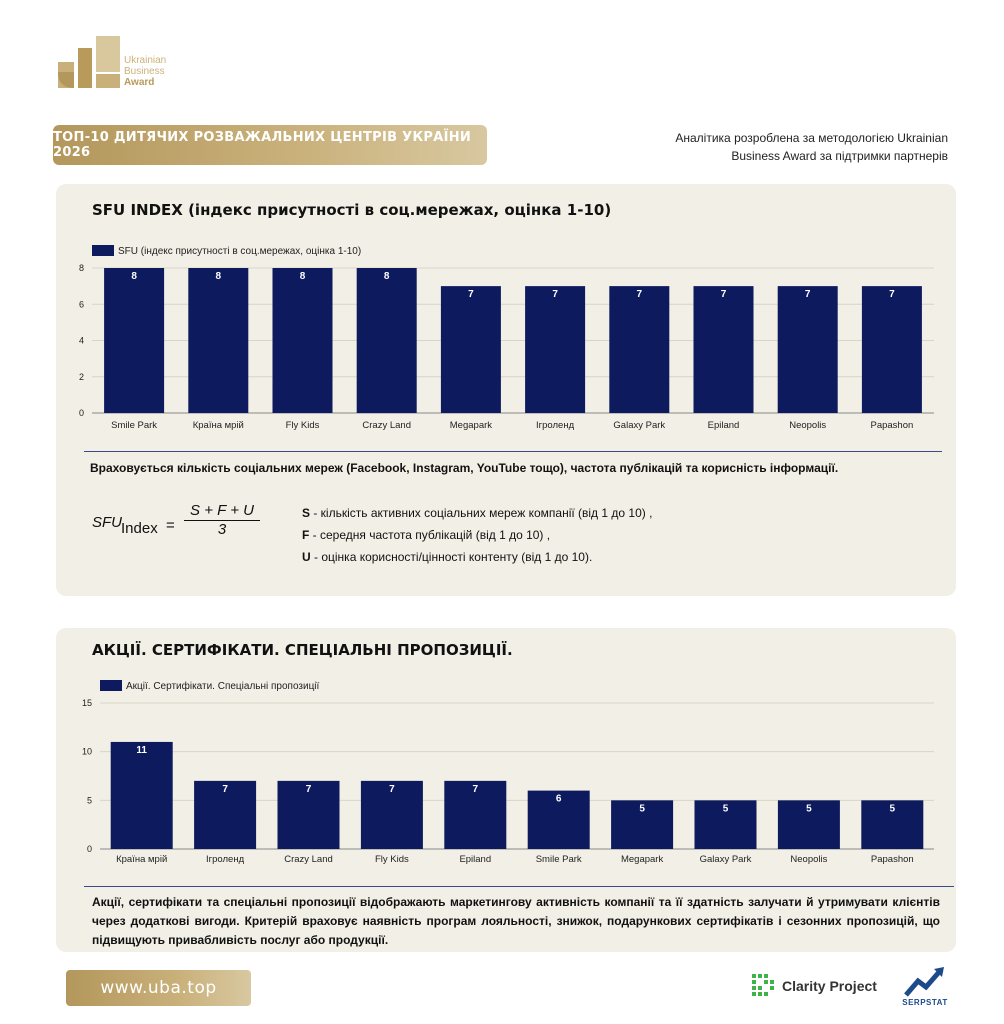 Image resolution: width=1004 pixels, height=1024 pixels. I want to click on ukrainian-business-award-logo, so click(89, 62).